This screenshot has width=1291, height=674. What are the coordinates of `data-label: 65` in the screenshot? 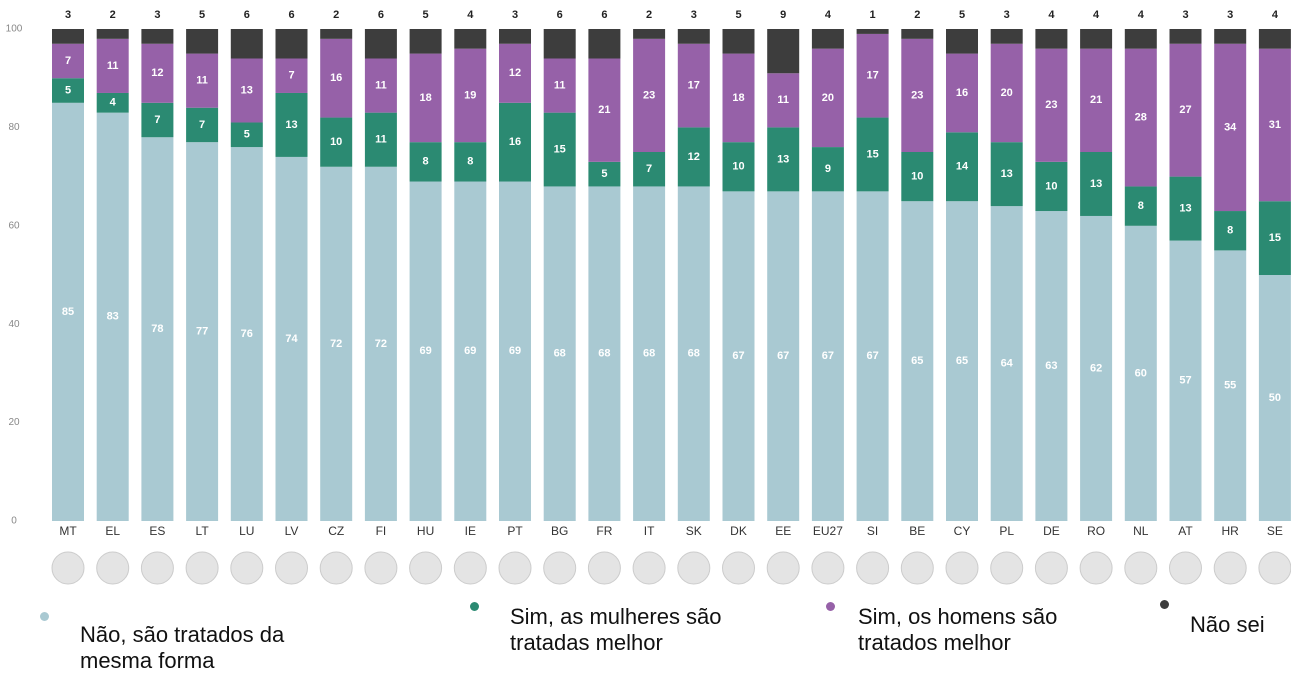 It's located at (962, 361).